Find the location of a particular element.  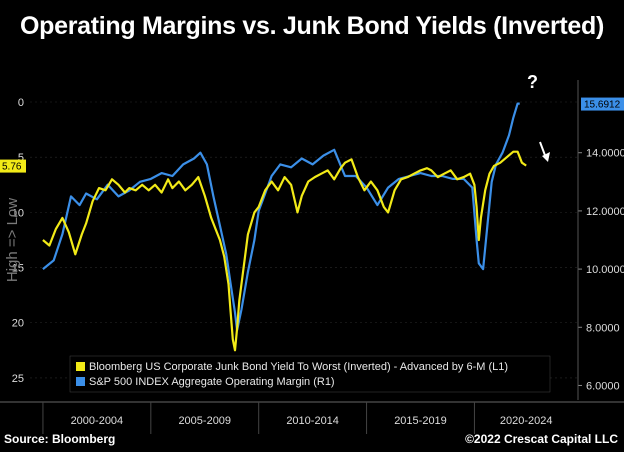

left-tick-4: 20 is located at coordinates (18, 324).